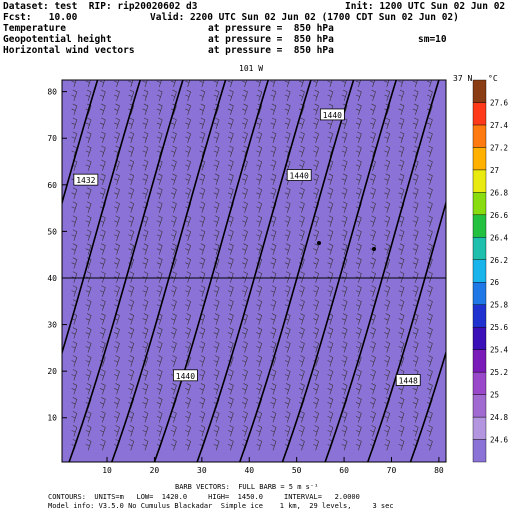 The height and width of the screenshot is (512, 512). Describe the element at coordinates (499, 260) in the screenshot. I see `colorbar-tick-label: 26.2` at that location.